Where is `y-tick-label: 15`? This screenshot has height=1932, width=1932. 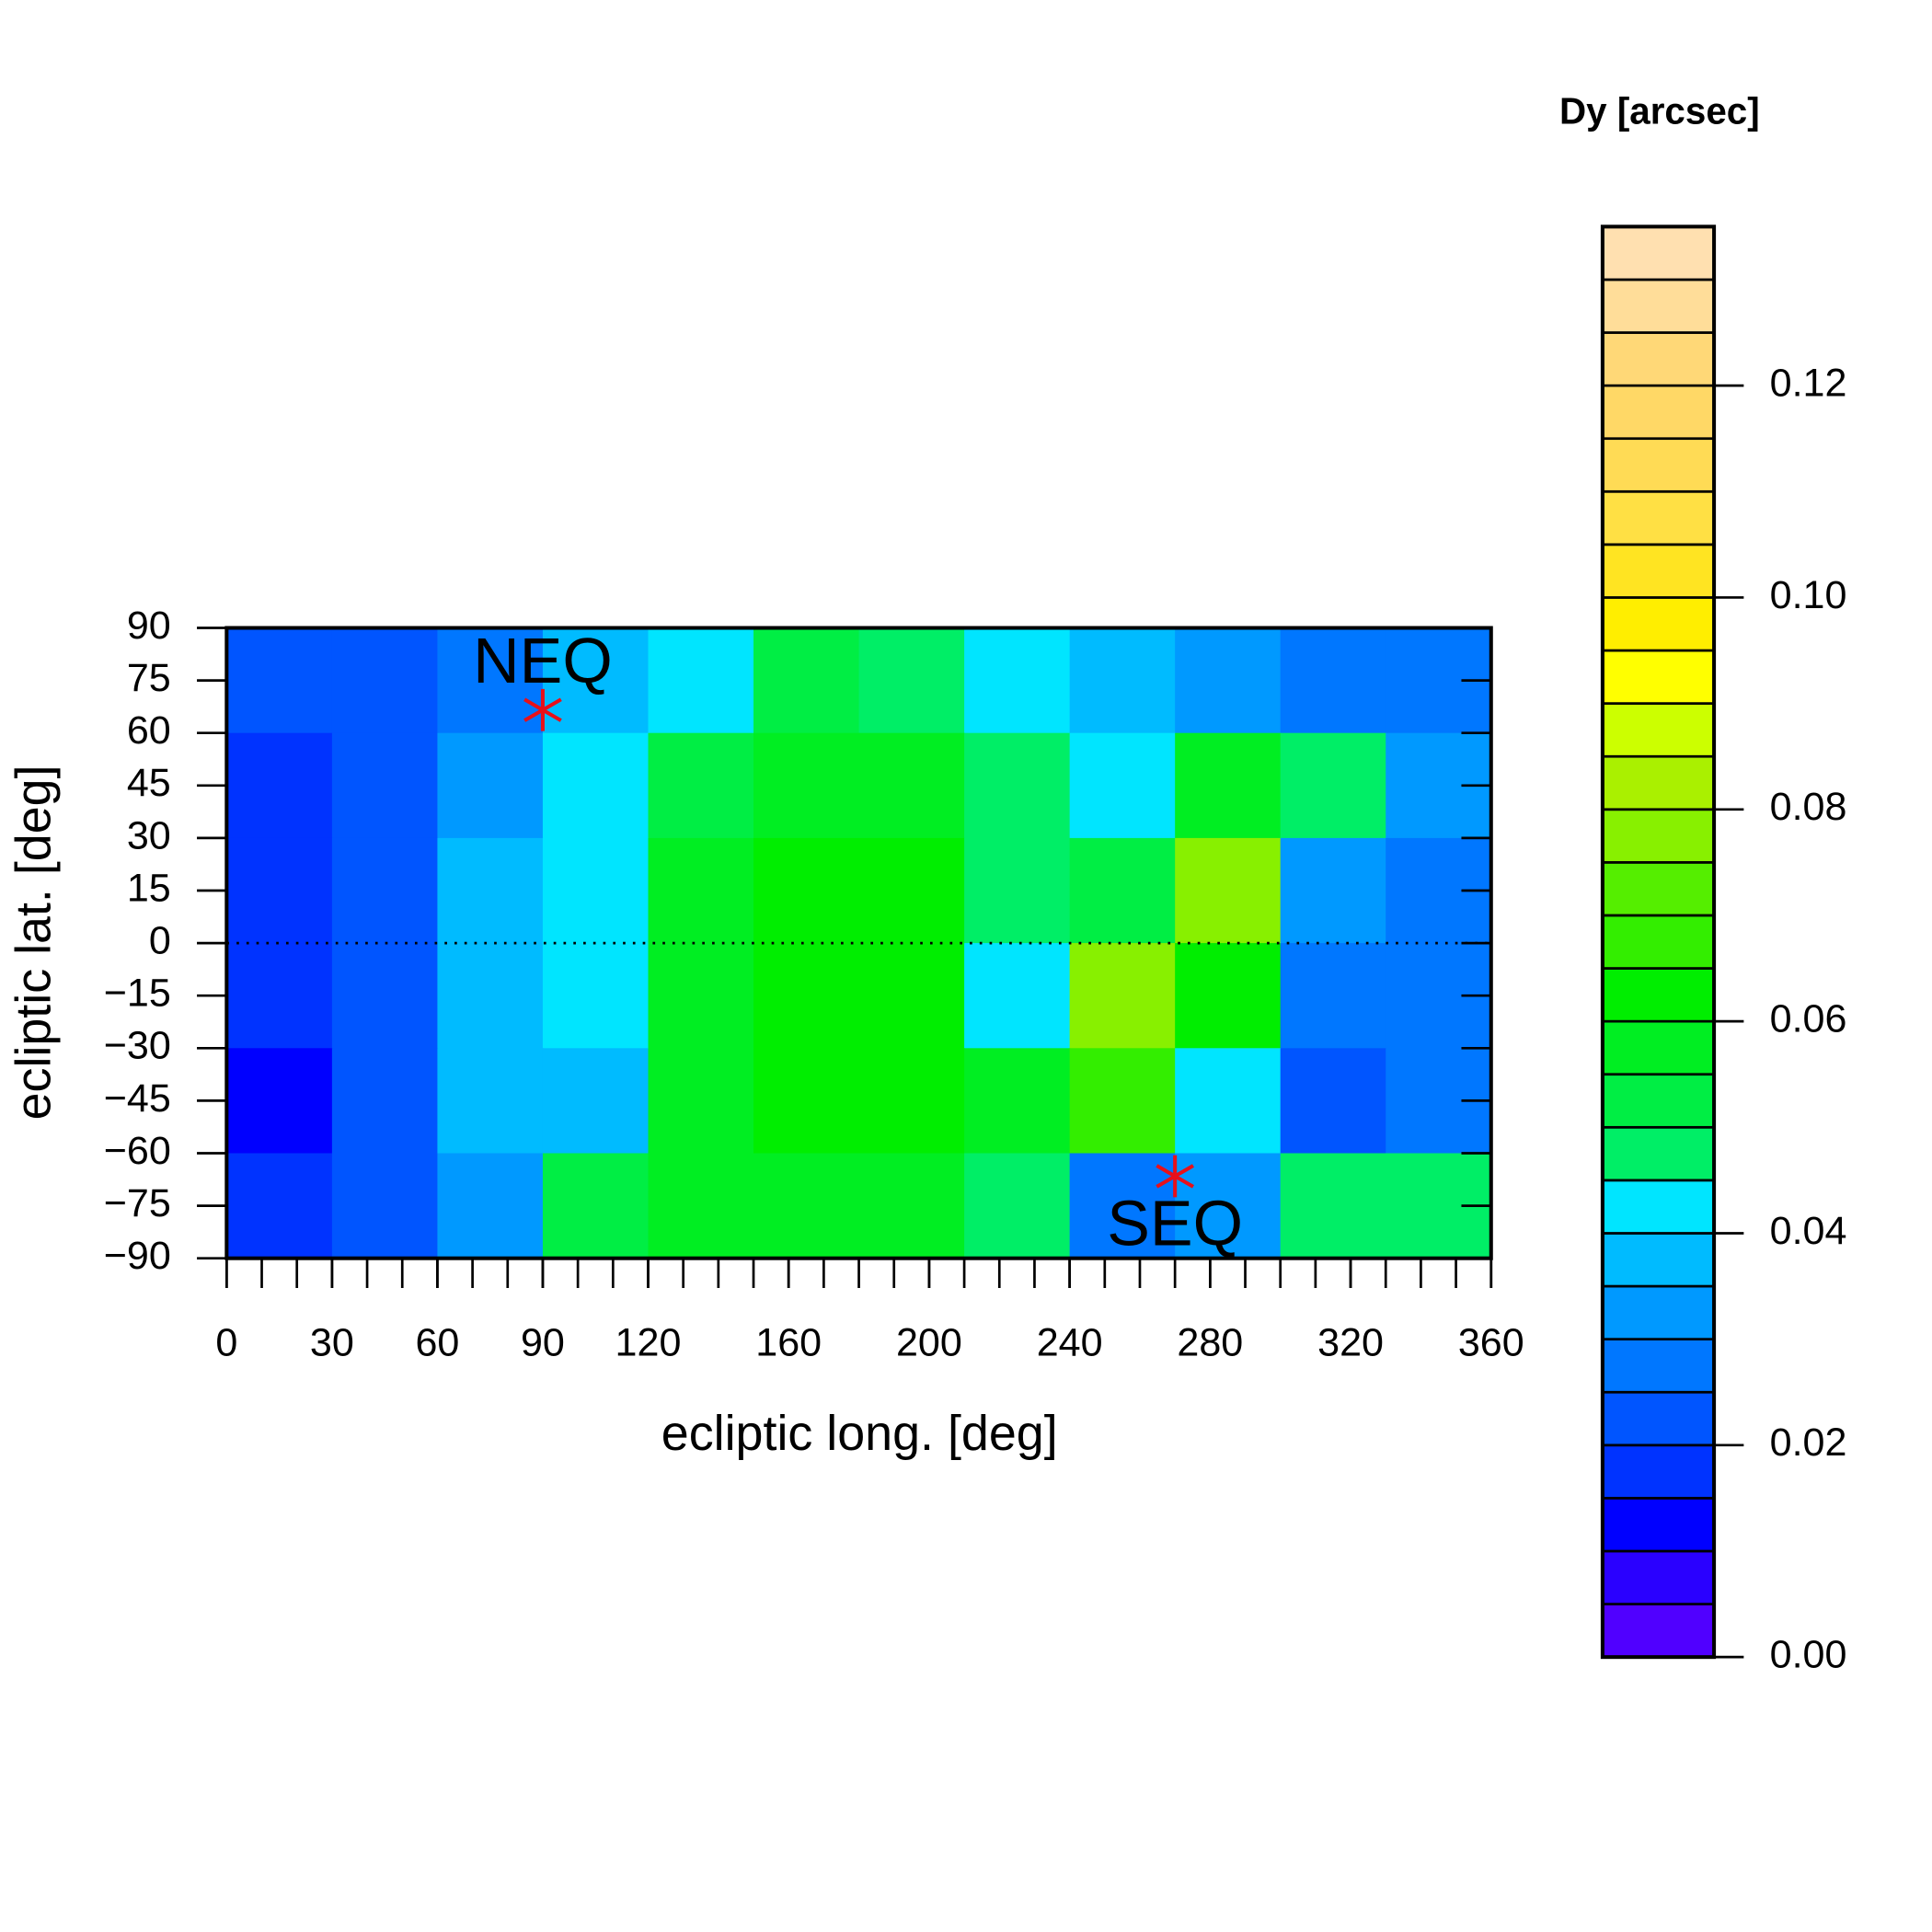
y-tick-label: 15 is located at coordinates (149, 888).